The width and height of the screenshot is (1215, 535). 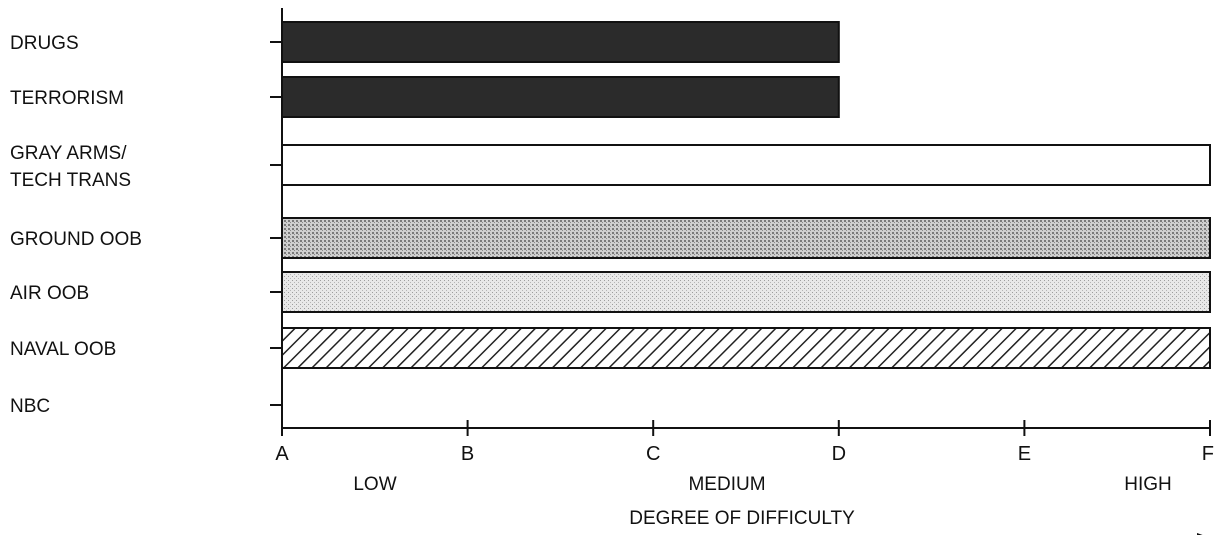 What do you see at coordinates (653, 454) in the screenshot?
I see `x-tick-label: C` at bounding box center [653, 454].